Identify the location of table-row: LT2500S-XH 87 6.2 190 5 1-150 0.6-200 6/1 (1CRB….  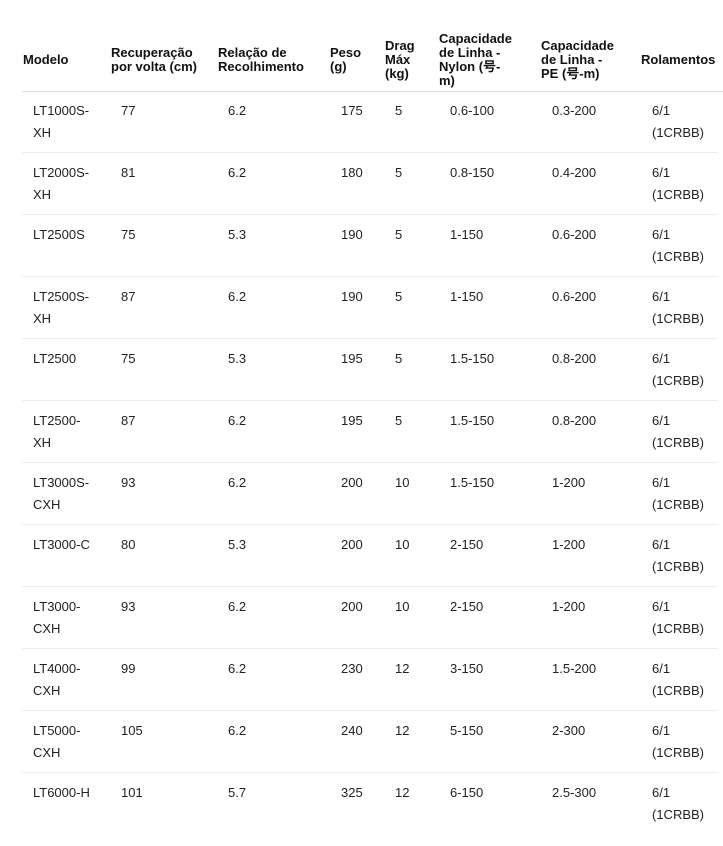
(370, 308).